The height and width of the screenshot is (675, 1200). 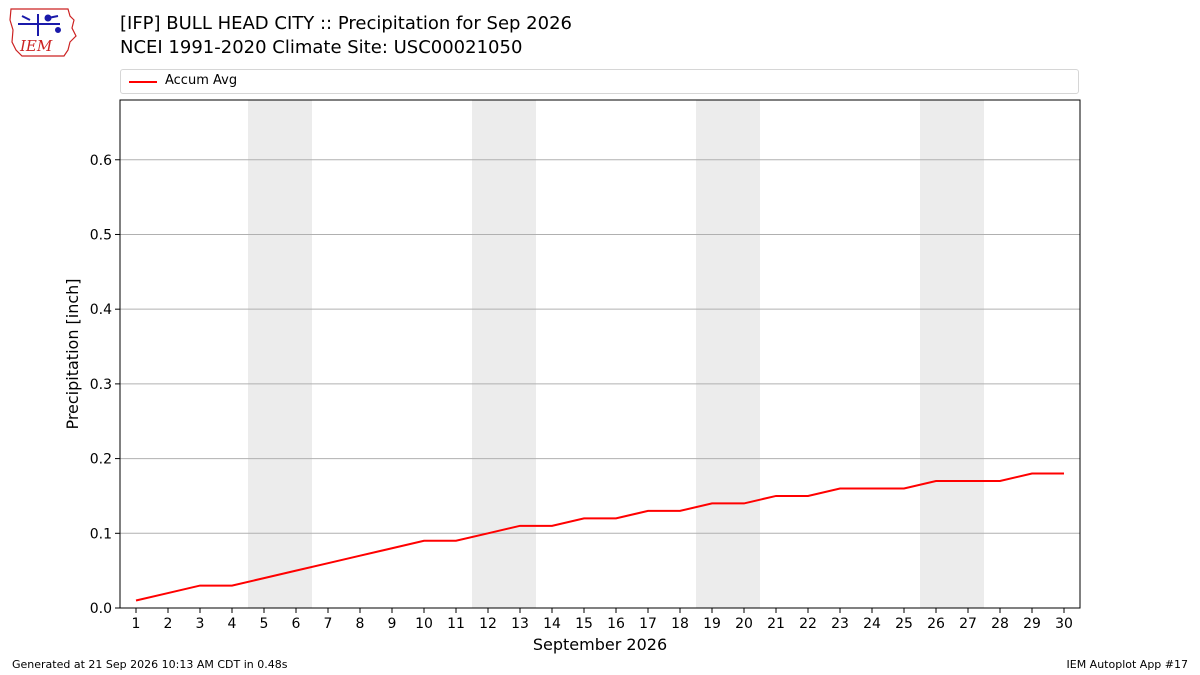 What do you see at coordinates (328, 624) in the screenshot?
I see `x-tick-label: 7` at bounding box center [328, 624].